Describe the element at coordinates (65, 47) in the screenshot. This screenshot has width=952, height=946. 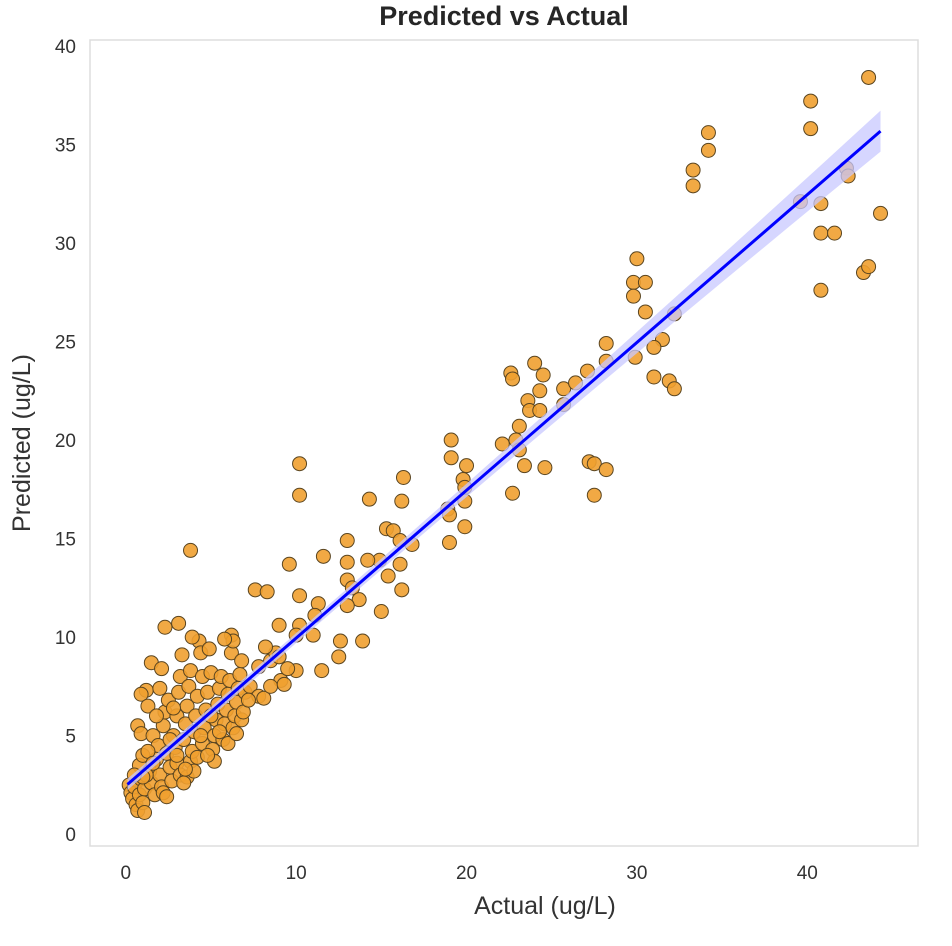
I see `y-tick-label: 40` at that location.